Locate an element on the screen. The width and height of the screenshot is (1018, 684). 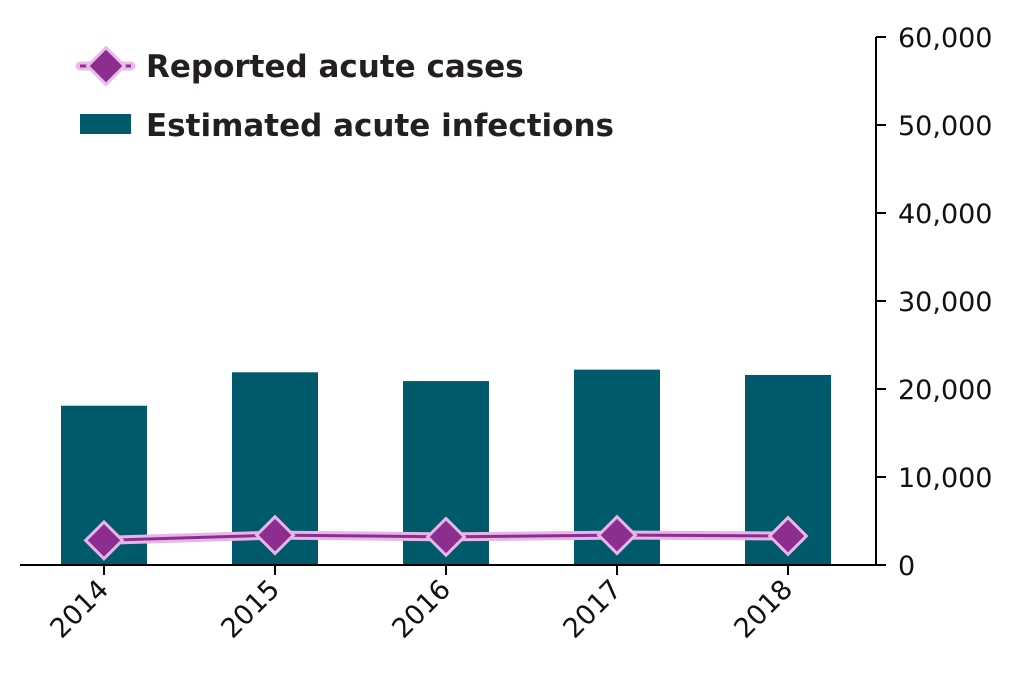
legend-item-reported: Reported acute cases is located at coordinates (299, 66).